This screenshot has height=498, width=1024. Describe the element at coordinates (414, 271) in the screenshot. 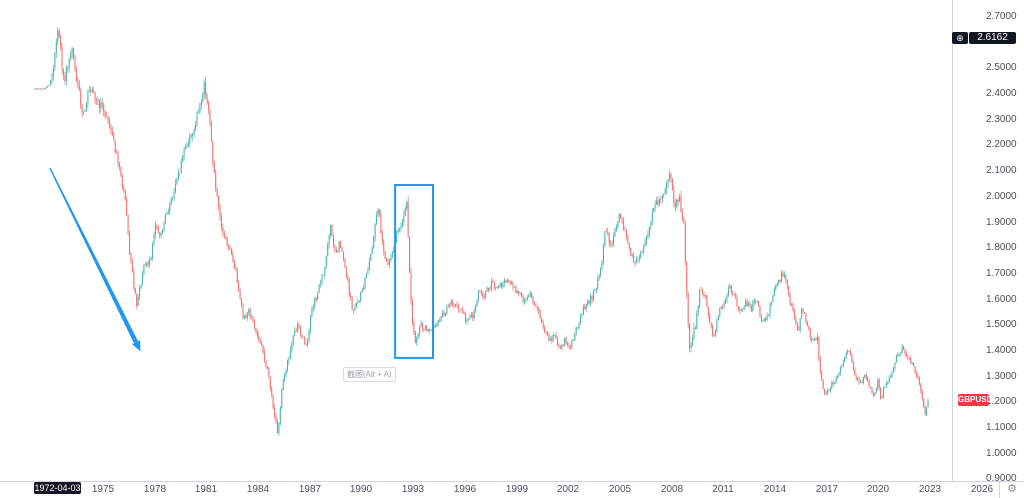

I see `highlight-rectangle-drawing` at that location.